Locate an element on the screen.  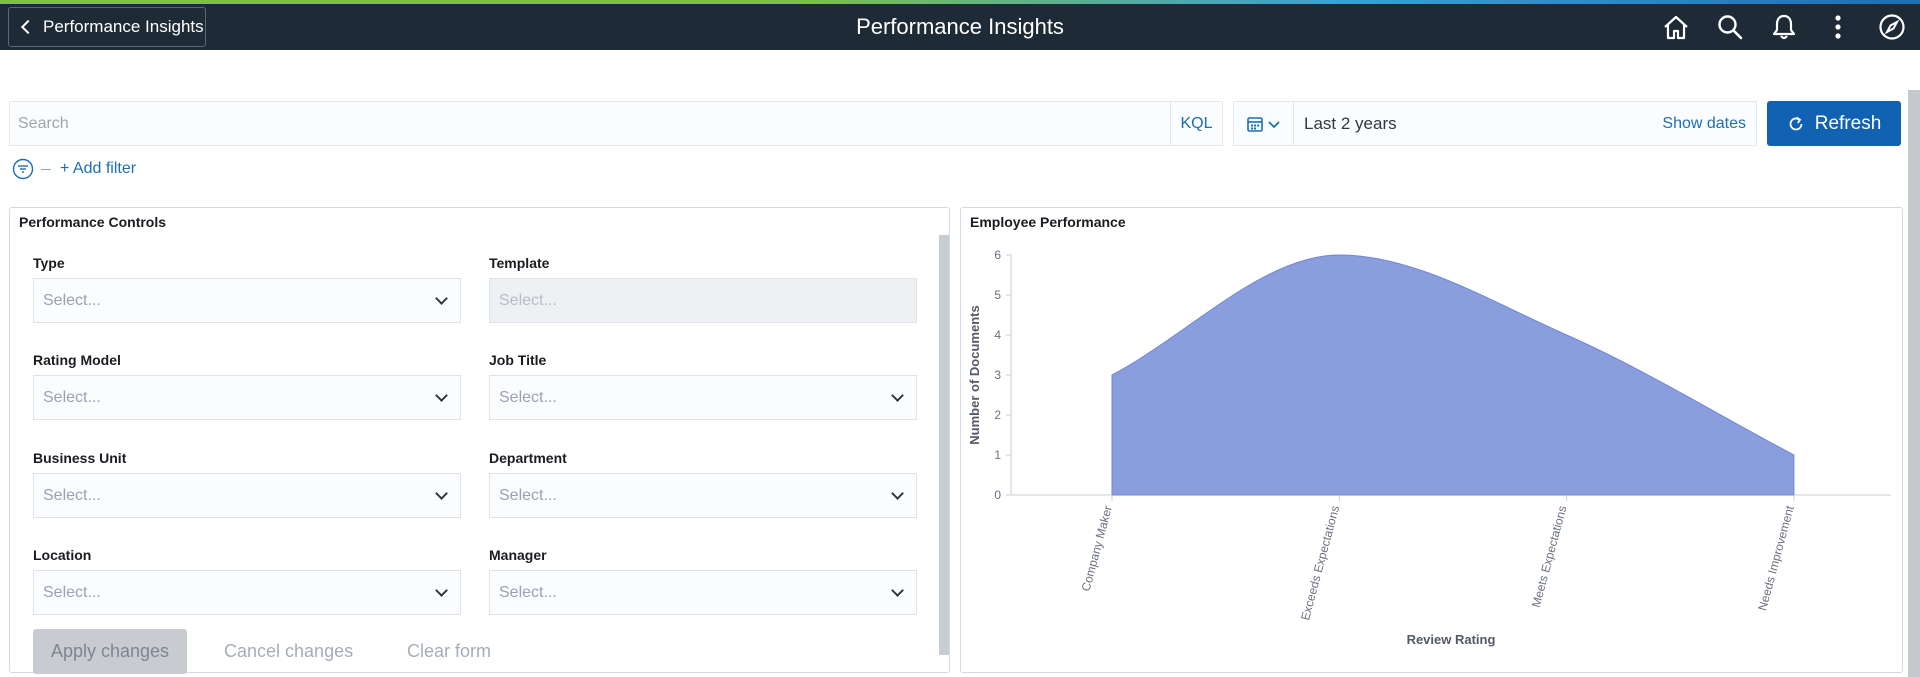
panel-scrollbar is located at coordinates (944, 445).